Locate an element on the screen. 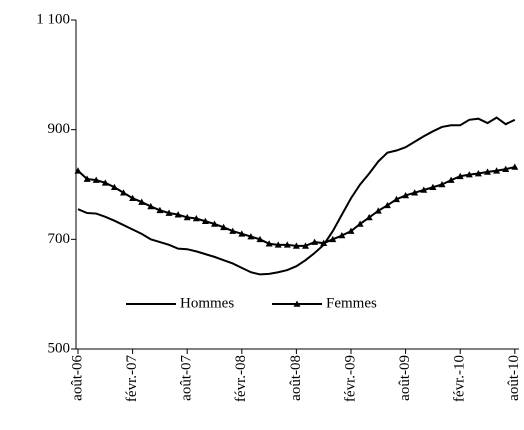 Image resolution: width=524 pixels, height=430 pixels. x-tick-label: août-09 is located at coordinates (405, 378).